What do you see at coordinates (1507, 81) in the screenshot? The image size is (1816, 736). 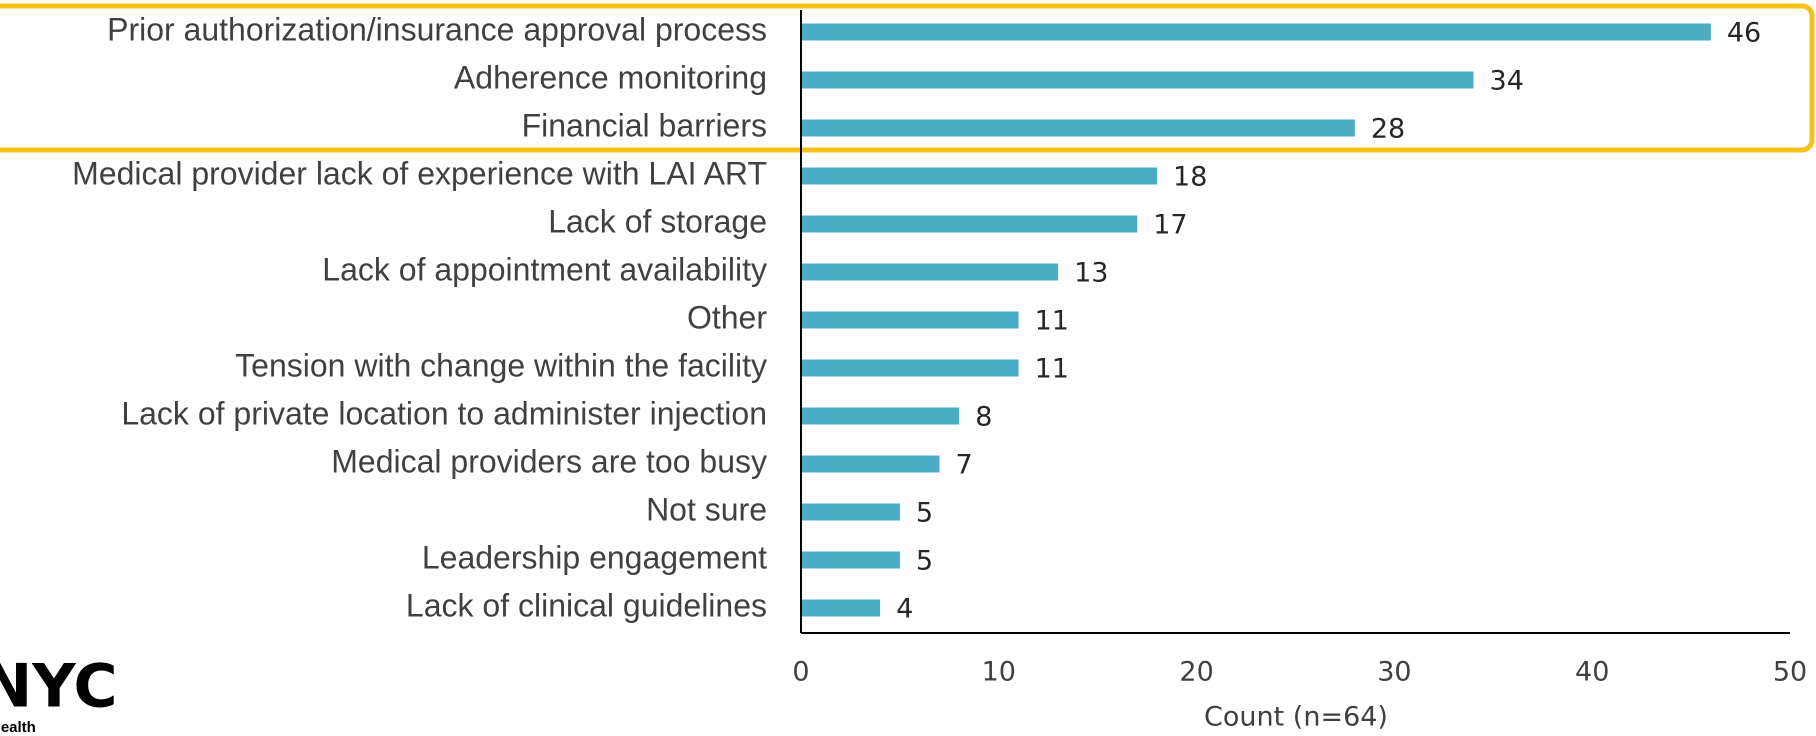 I see `value-label: 34` at bounding box center [1507, 81].